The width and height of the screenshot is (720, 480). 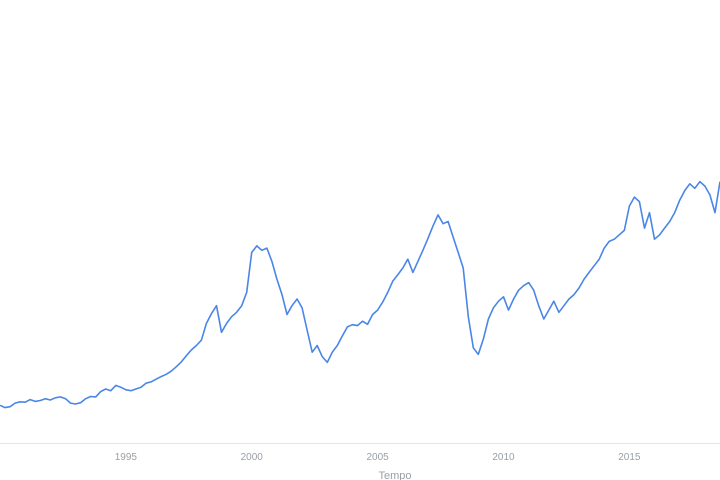 I want to click on x-axis-title: Tempo, so click(x=394, y=475).